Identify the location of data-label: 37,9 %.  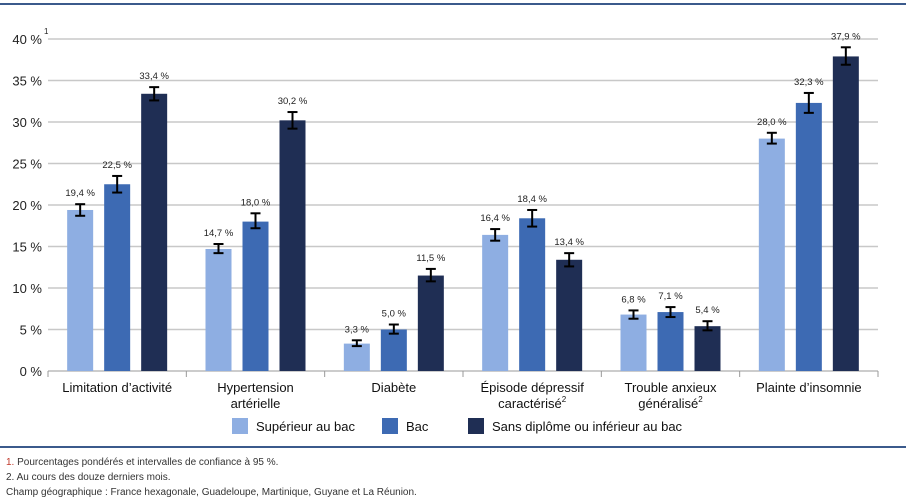
(846, 36).